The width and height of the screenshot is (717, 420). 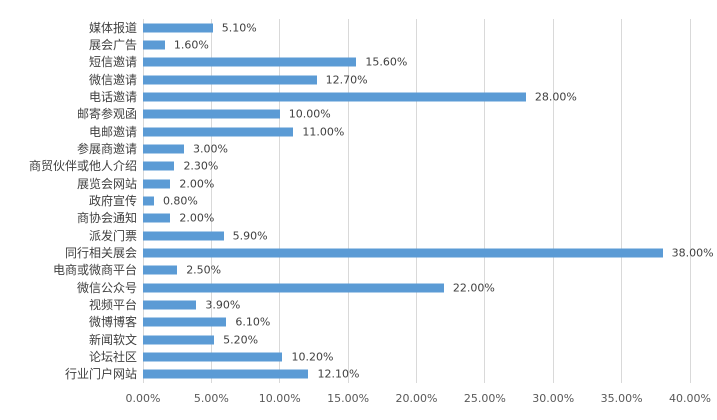 What do you see at coordinates (279, 398) in the screenshot?
I see `x-tick-label: 10.00%` at bounding box center [279, 398].